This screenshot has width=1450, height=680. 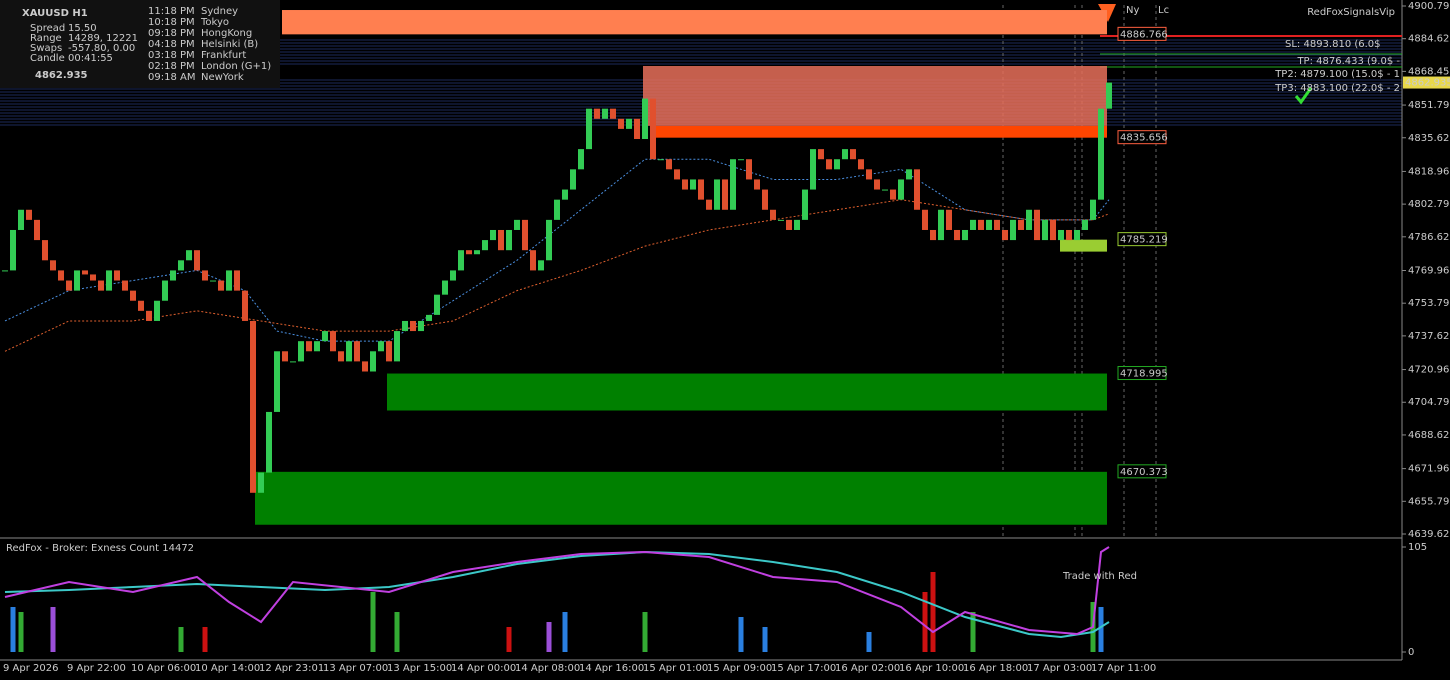 I want to click on zone-label: 4718.995, so click(x=1144, y=374).